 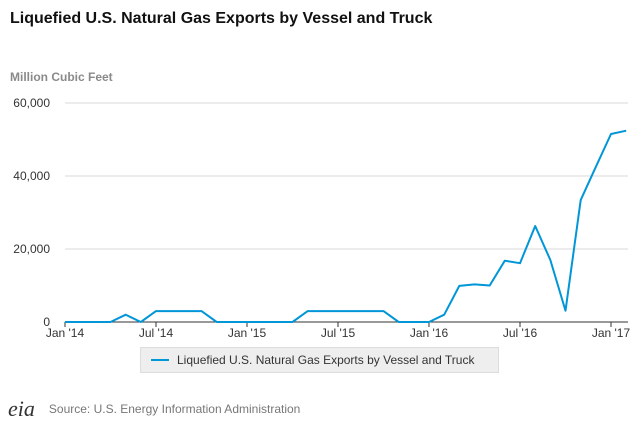 What do you see at coordinates (611, 333) in the screenshot?
I see `x-tick-label: Jan '17` at bounding box center [611, 333].